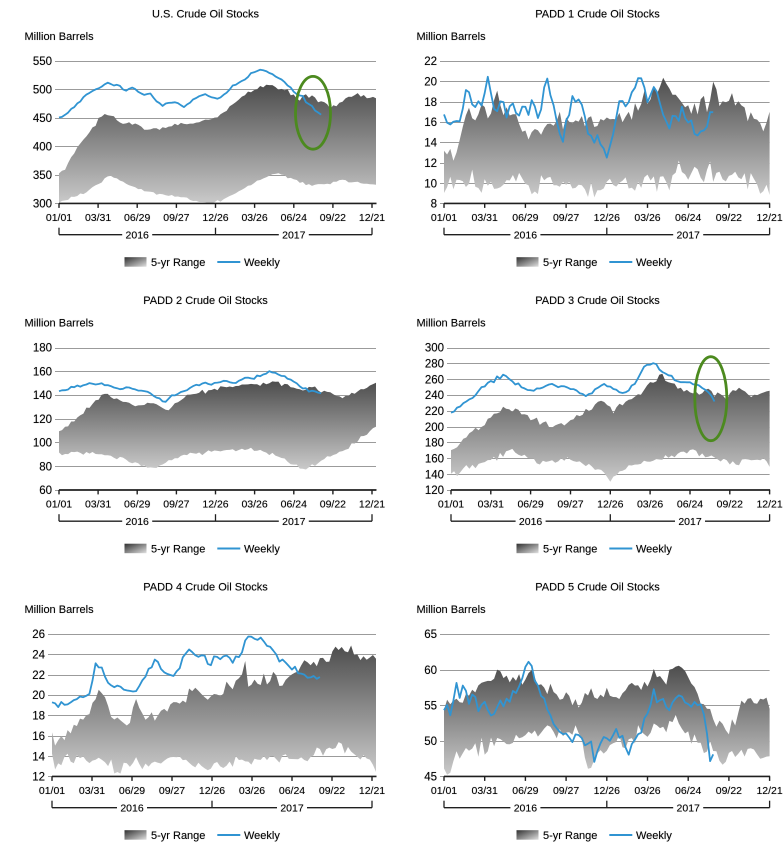 This screenshot has height=851, width=784. I want to click on svg-text: 24, so click(38, 656).